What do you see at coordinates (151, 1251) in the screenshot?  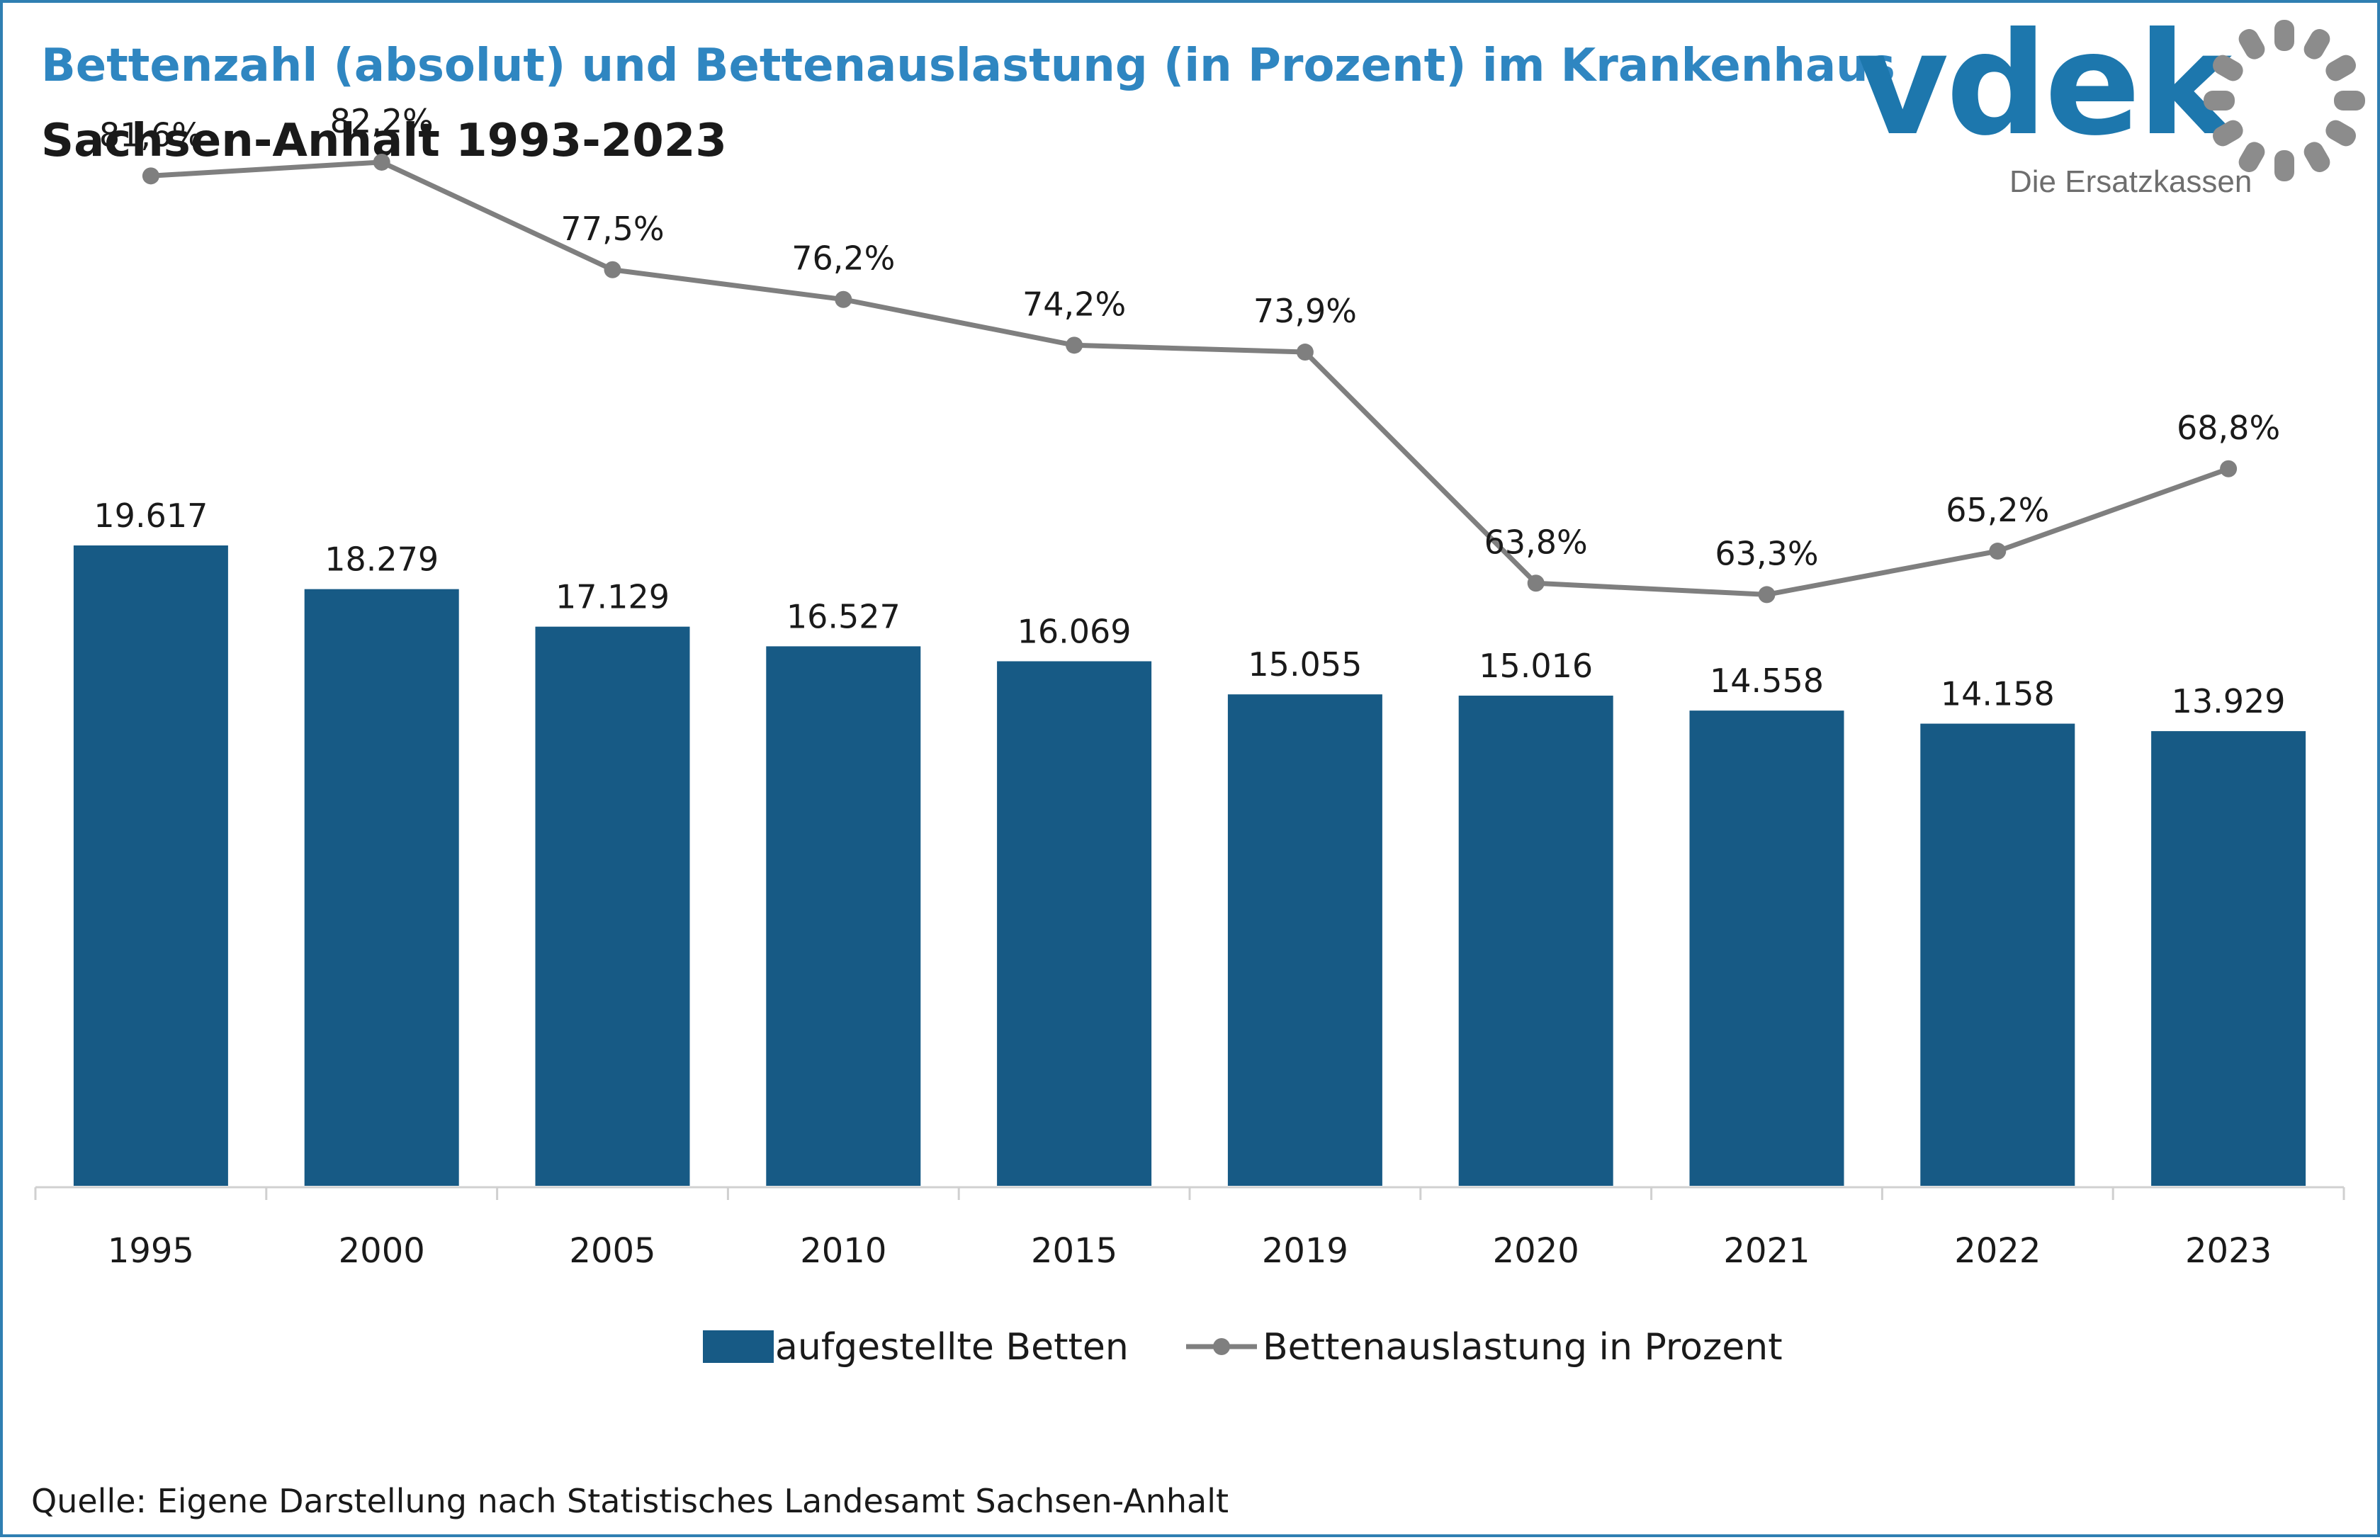 I see `x-tick-label: 1995` at bounding box center [151, 1251].